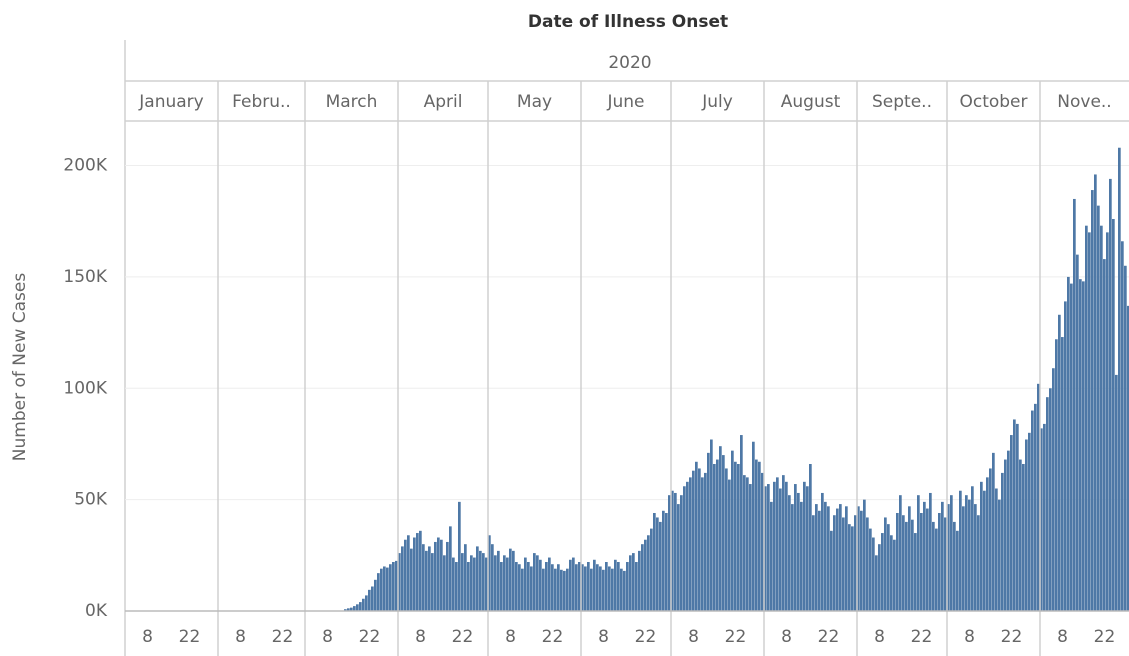  What do you see at coordinates (20, 367) in the screenshot?
I see `y-axis-title: Number of New Cases` at bounding box center [20, 367].